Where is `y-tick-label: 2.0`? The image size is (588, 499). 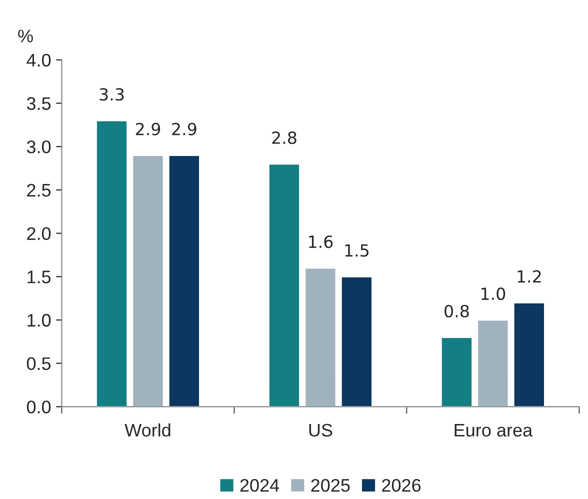 y-tick-label: 2.0 is located at coordinates (39, 233).